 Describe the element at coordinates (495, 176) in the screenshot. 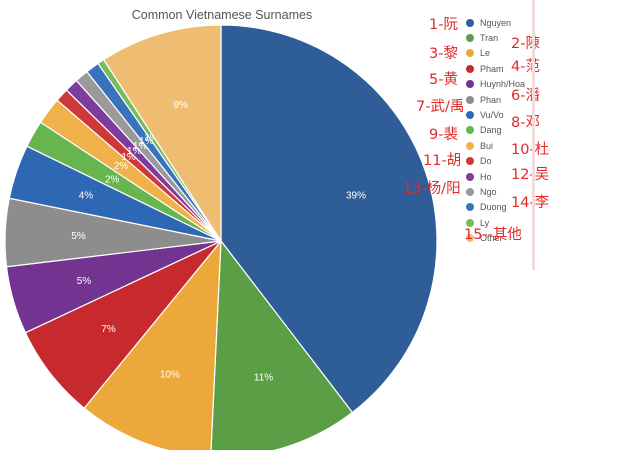

I see `legend-item: Ho` at that location.